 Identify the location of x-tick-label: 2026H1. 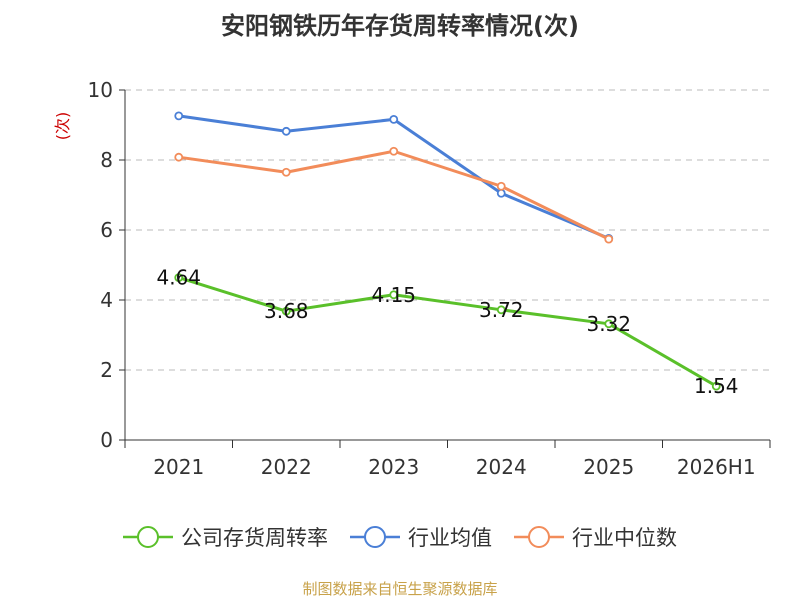
(716, 467).